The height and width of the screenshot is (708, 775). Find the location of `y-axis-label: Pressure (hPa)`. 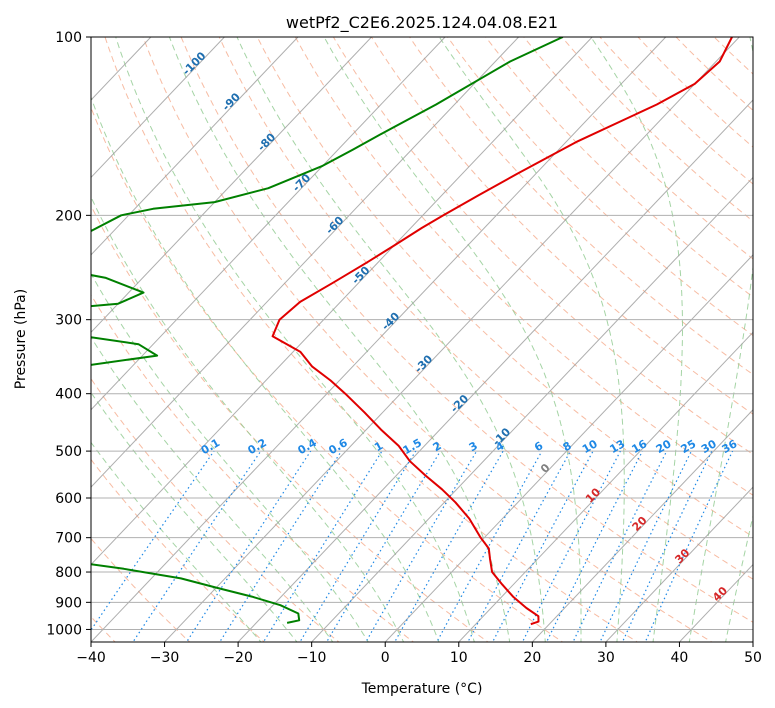

y-axis-label: Pressure (hPa) is located at coordinates (21, 339).